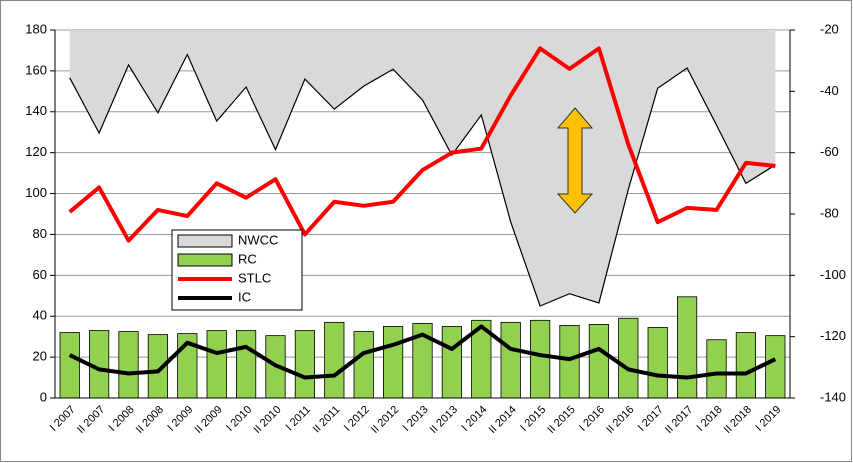  I want to click on y-tick-label: 40, so click(40, 315).